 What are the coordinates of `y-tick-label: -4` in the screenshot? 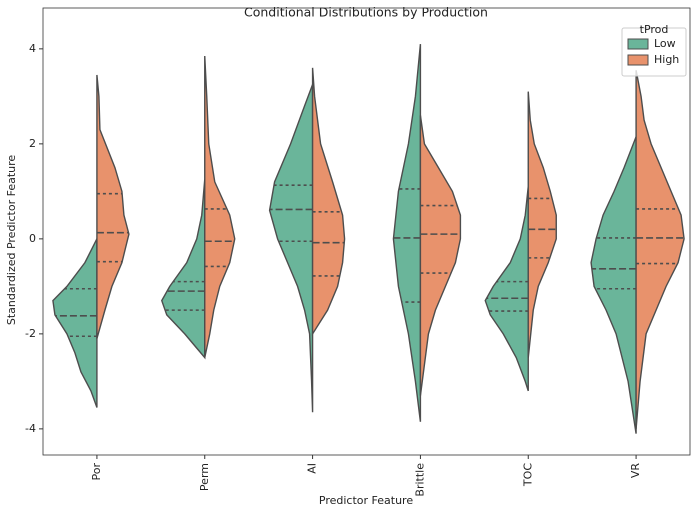 It's located at (30, 428).